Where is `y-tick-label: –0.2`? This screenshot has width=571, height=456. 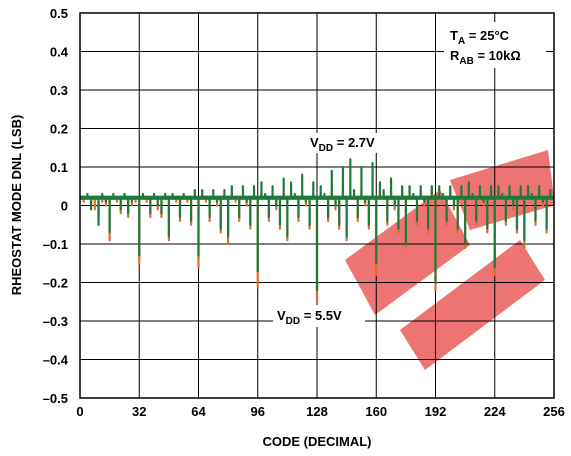 y-tick-label: –0.2 is located at coordinates (55, 283).